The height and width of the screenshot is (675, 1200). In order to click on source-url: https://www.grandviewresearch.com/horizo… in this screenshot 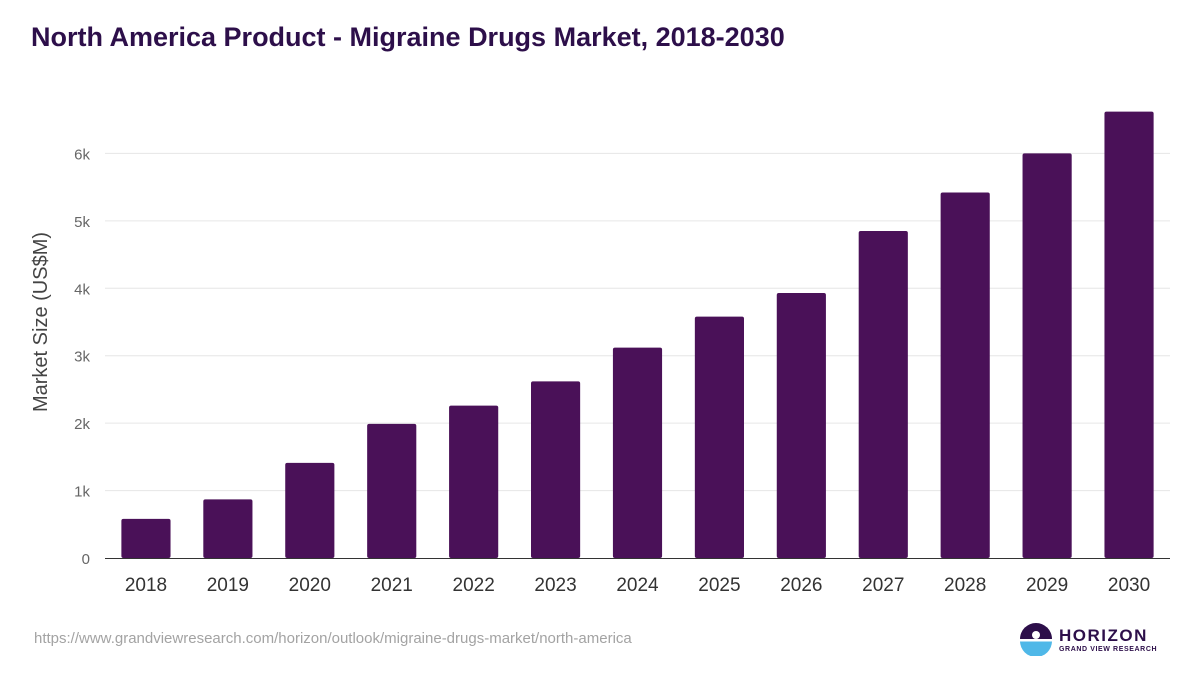, I will do `click(333, 638)`.